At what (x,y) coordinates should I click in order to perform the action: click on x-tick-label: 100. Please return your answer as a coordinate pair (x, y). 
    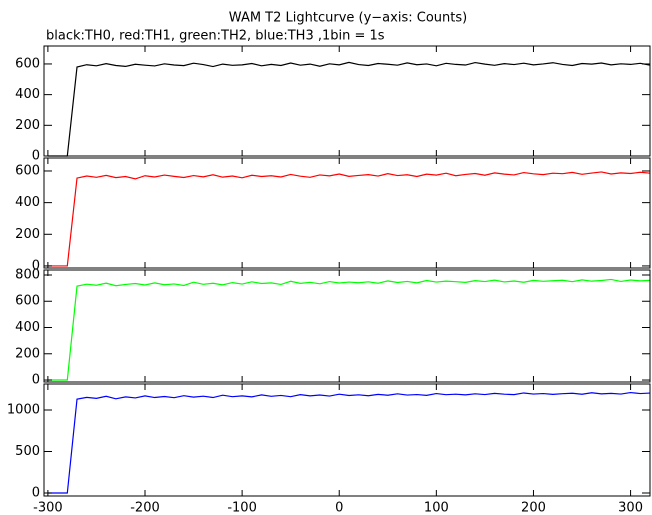
    Looking at the image, I should click on (436, 508).